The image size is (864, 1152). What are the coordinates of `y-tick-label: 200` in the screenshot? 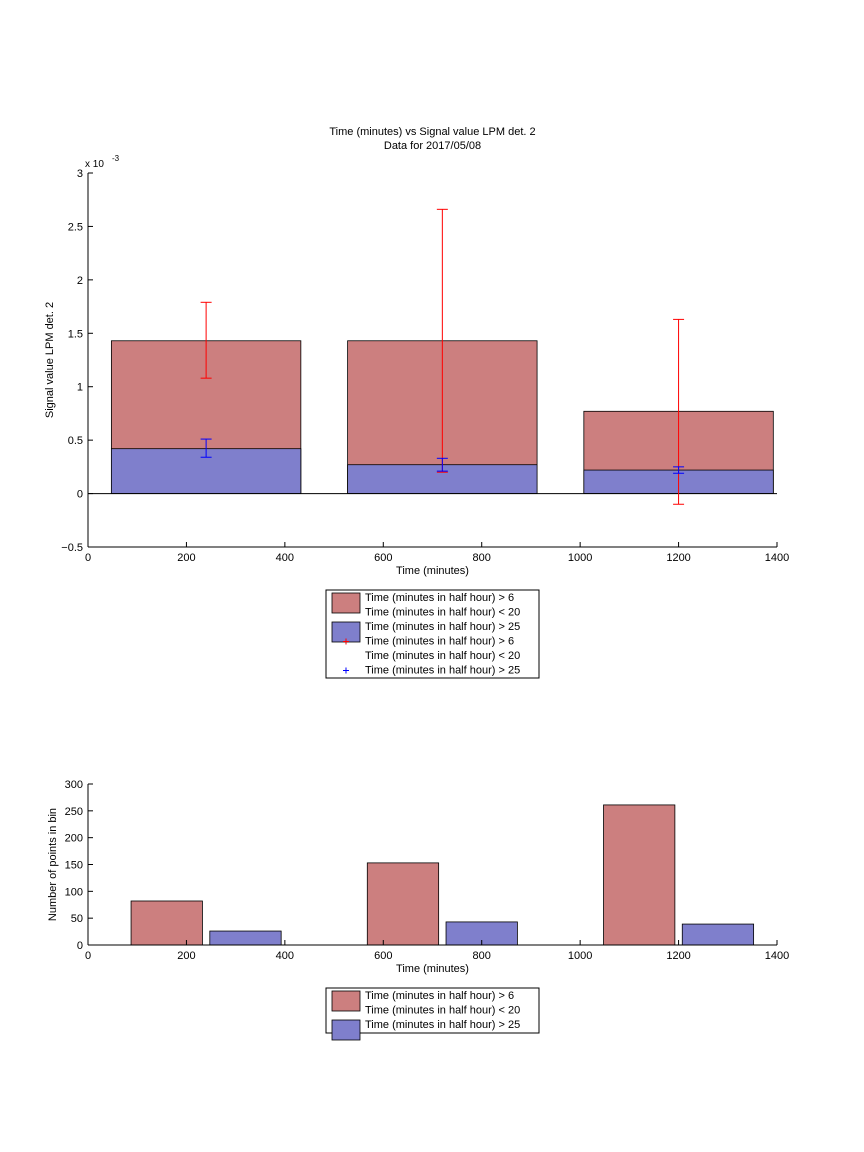 It's located at (74, 839).